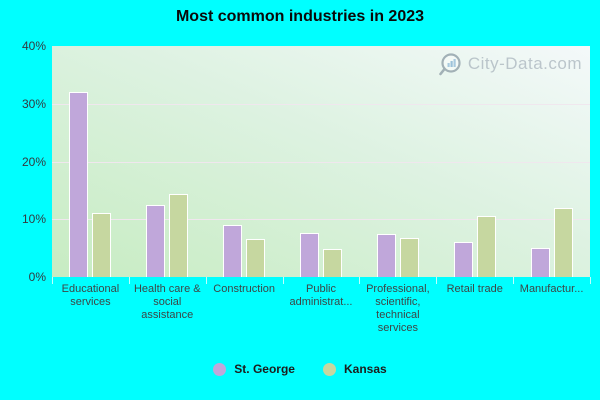 This screenshot has width=600, height=400. I want to click on y-tick-label-40: 40%, so click(33, 46).